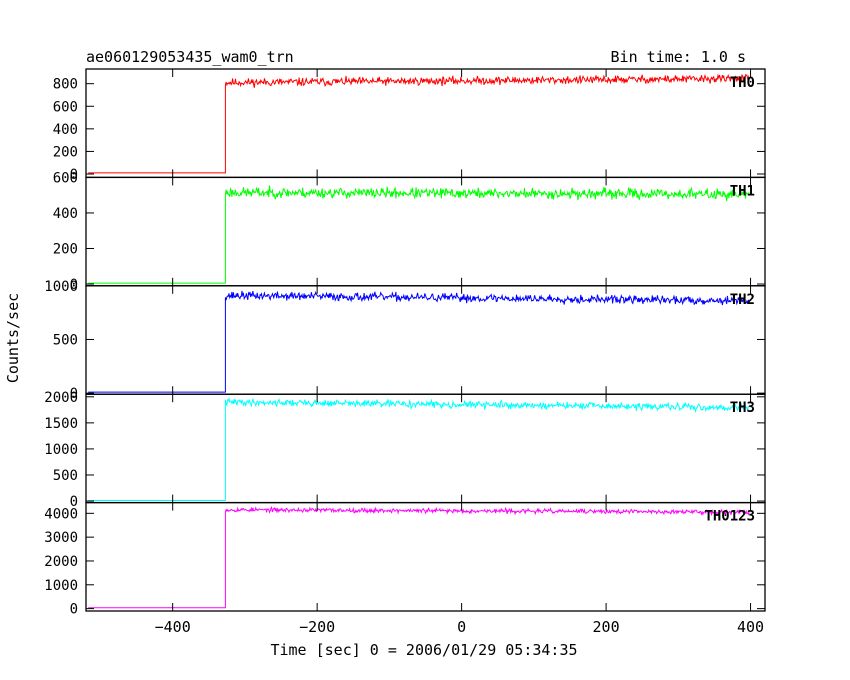 The image size is (850, 680). I want to click on panel-th0123: 0 1000 2000 3000 4000 TH0123, so click(405, 559).